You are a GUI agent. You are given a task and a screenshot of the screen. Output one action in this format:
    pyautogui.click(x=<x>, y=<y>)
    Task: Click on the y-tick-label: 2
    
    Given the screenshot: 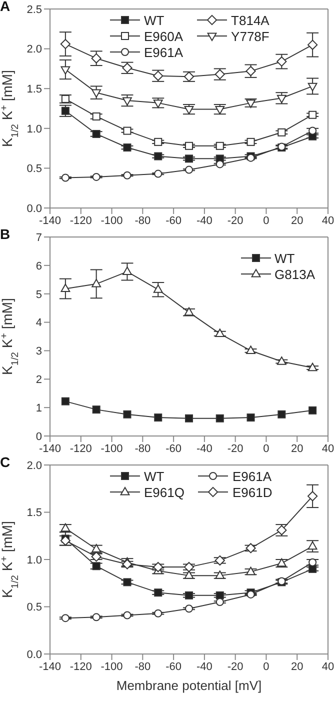 What is the action you would take?
    pyautogui.click(x=39, y=380)
    